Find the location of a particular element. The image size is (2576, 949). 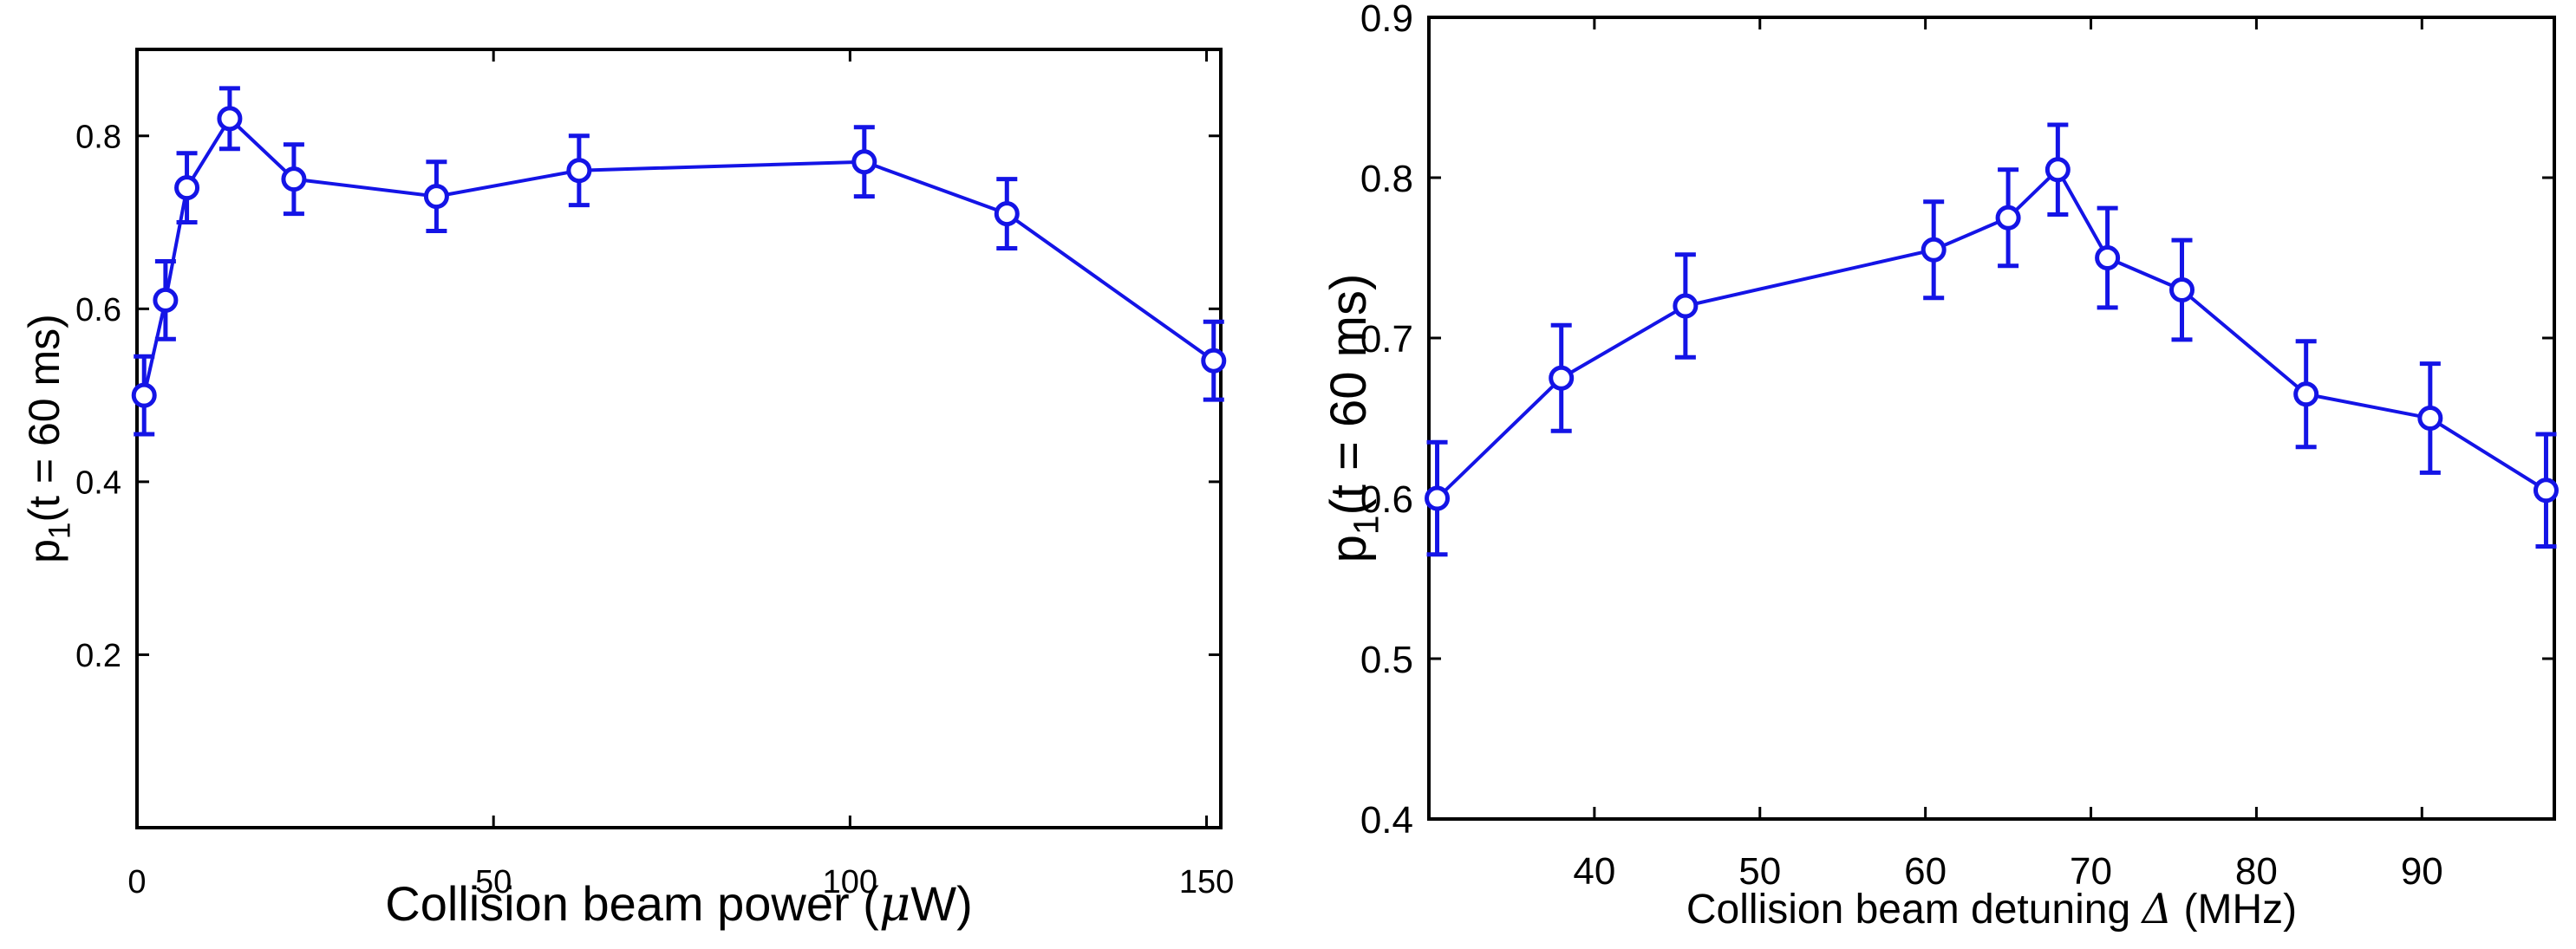

x-tick-label: 150 is located at coordinates (1207, 882).